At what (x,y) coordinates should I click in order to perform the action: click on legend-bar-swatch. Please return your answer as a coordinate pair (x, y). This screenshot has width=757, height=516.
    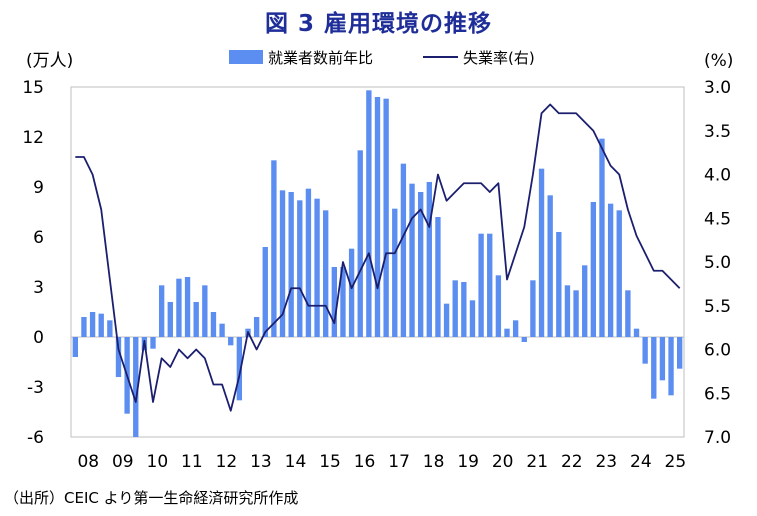
    Looking at the image, I should click on (246, 57).